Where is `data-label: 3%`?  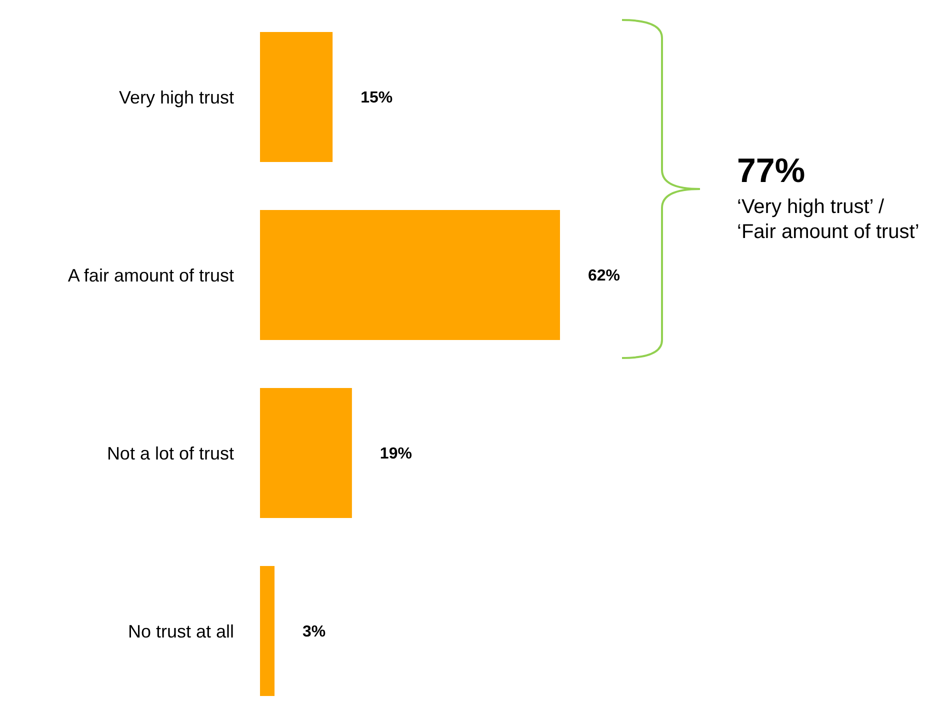
data-label: 3% is located at coordinates (314, 632).